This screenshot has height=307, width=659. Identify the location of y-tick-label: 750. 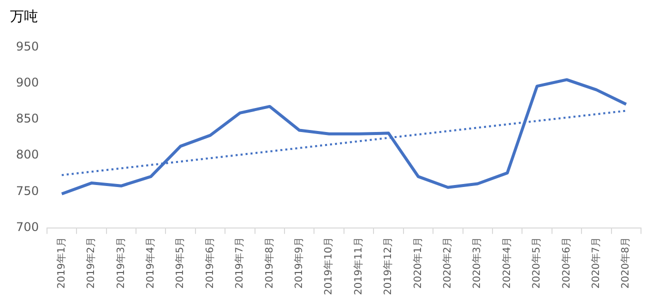
(27, 191).